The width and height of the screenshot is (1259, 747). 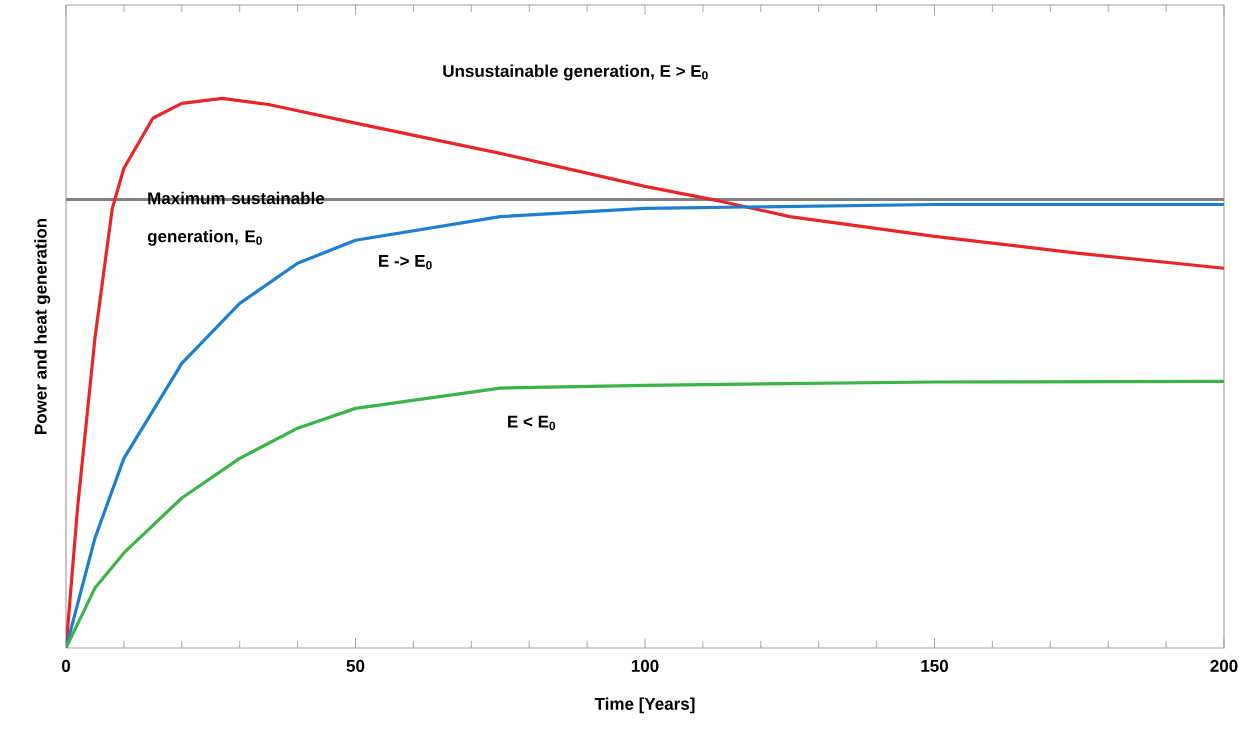 What do you see at coordinates (236, 218) in the screenshot?
I see `text: Maximum sustainable generation, E$_{0}$` at bounding box center [236, 218].